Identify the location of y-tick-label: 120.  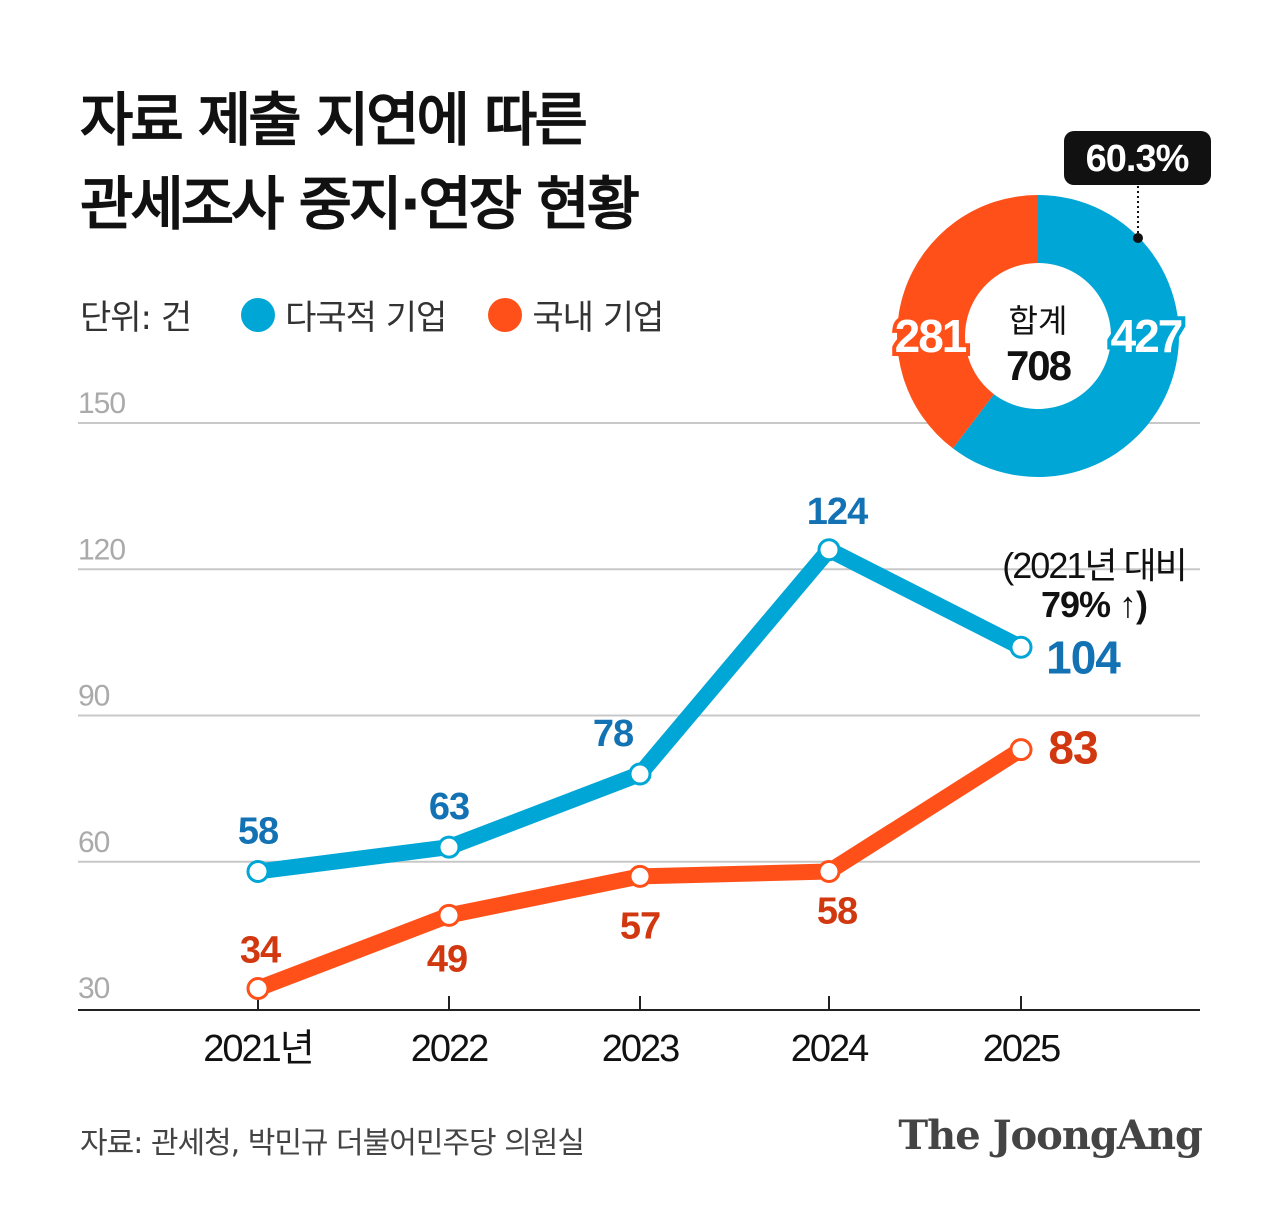
(101, 549).